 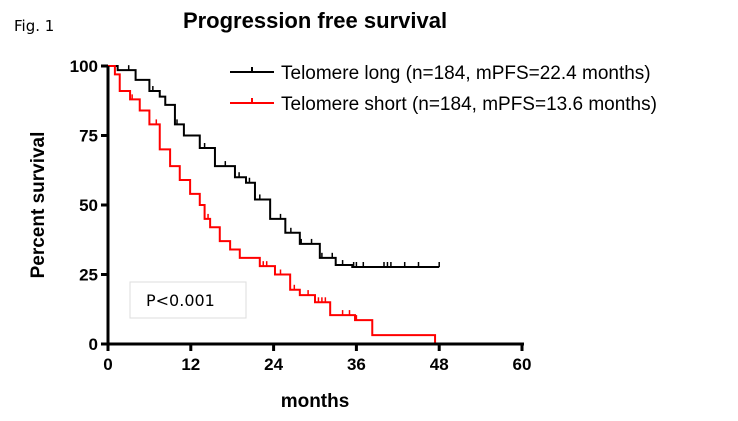 I want to click on x-tick-label: 60, so click(x=522, y=364).